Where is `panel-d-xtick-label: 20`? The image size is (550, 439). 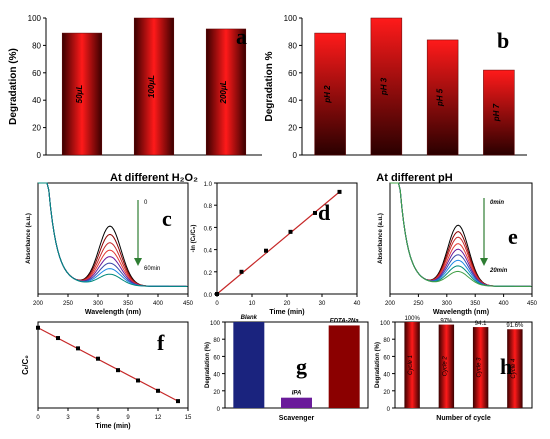 panel-d-xtick-label: 20 is located at coordinates (287, 304).